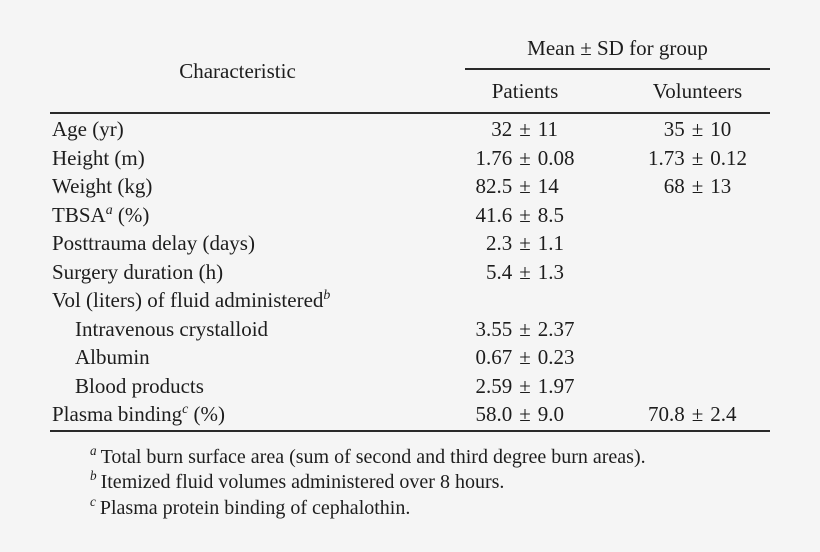  Describe the element at coordinates (524, 129) in the screenshot. I see `patients-value: 32 ±11` at that location.